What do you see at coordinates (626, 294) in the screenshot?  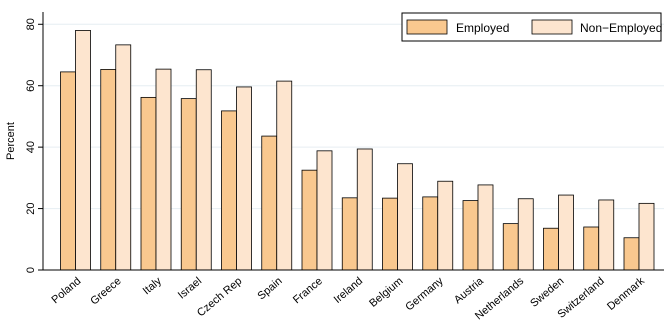 I see `x-tick-label: Denmark` at bounding box center [626, 294].